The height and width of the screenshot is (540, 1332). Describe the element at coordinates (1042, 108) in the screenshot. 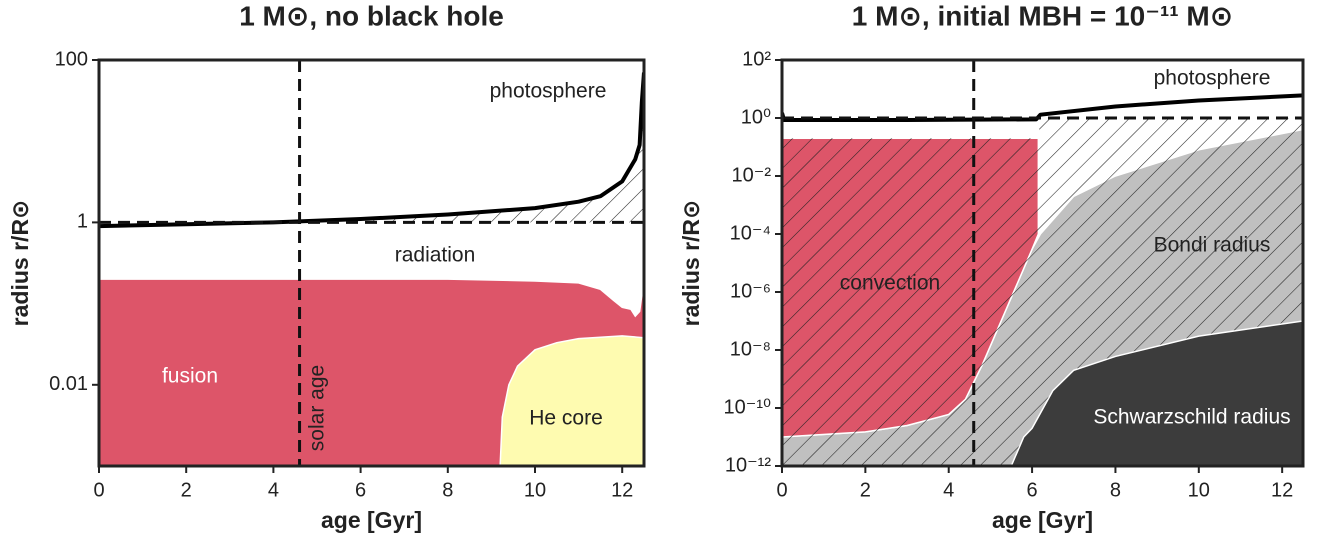

I see `line` at that location.